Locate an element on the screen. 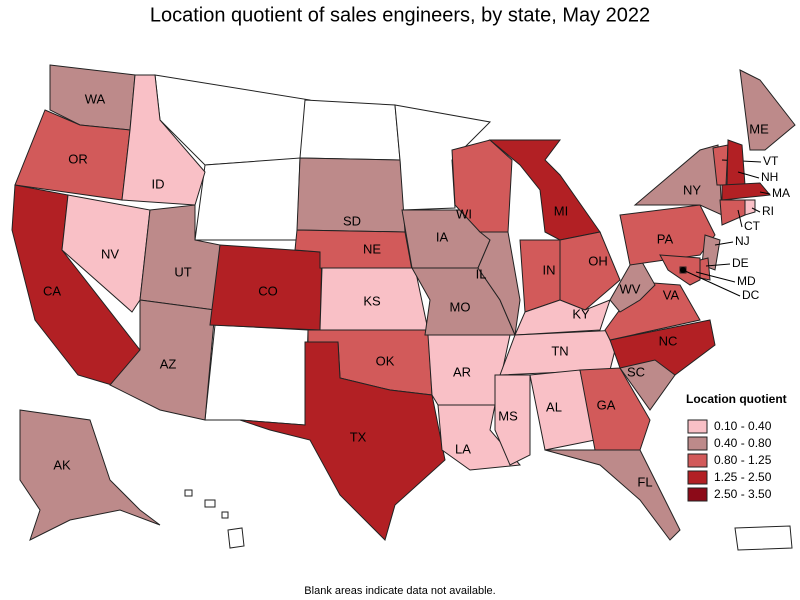 The height and width of the screenshot is (600, 800). legend-label: 0.80 - 1.25 is located at coordinates (743, 460).